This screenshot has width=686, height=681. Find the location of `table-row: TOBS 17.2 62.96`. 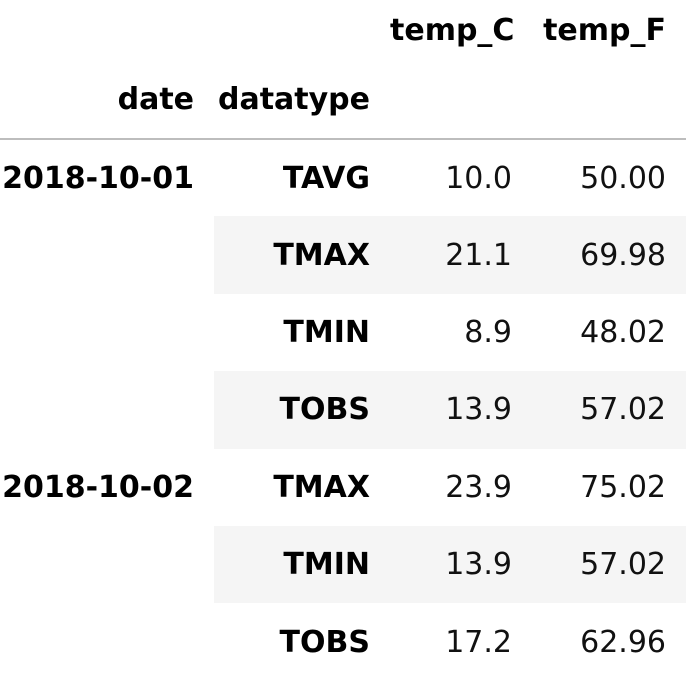

table-row: TOBS 17.2 62.96 is located at coordinates (343, 641).